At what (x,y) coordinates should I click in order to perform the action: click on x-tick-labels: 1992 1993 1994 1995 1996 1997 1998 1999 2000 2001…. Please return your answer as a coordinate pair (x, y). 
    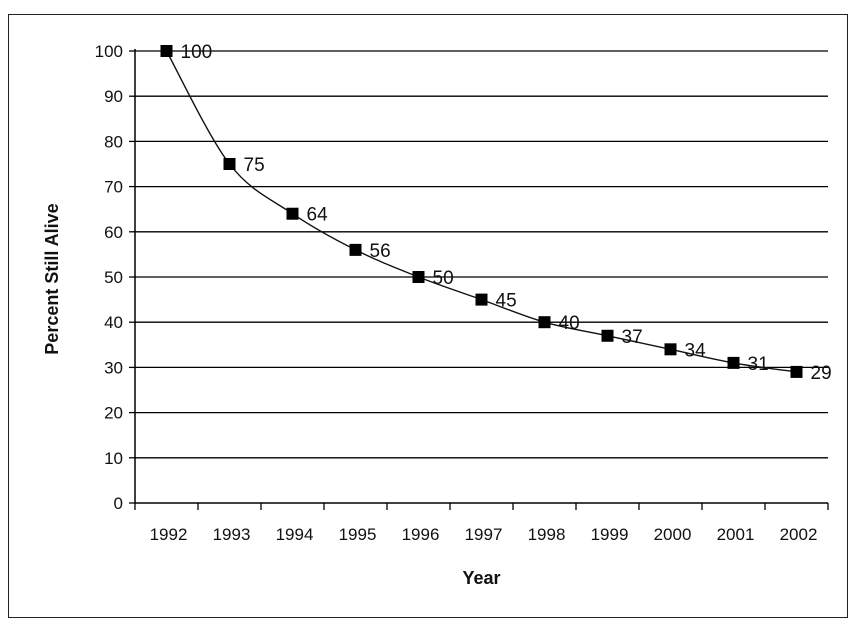
    Looking at the image, I should click on (484, 534).